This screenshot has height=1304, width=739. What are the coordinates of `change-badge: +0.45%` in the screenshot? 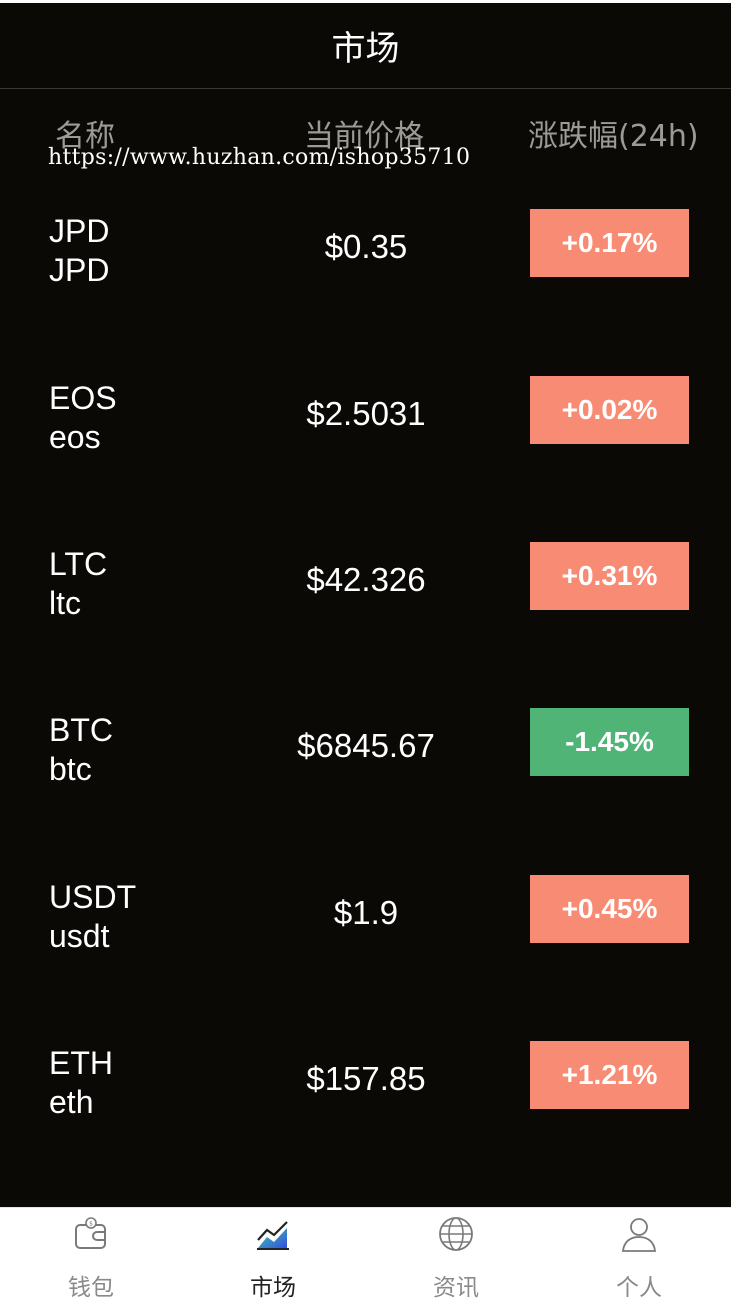 It's located at (609, 909).